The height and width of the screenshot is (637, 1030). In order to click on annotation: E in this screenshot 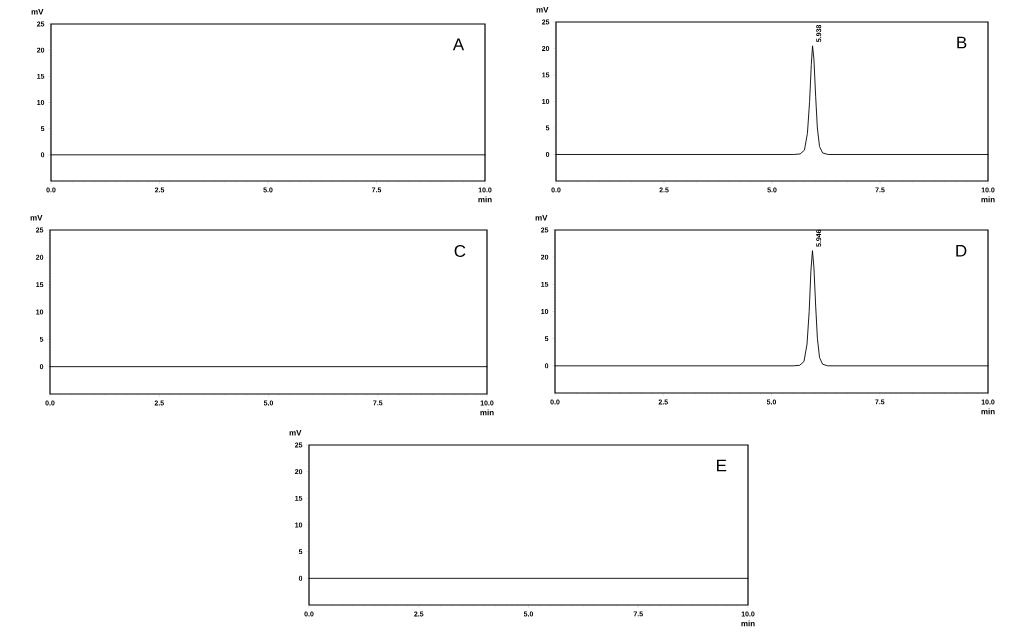, I will do `click(722, 465)`.